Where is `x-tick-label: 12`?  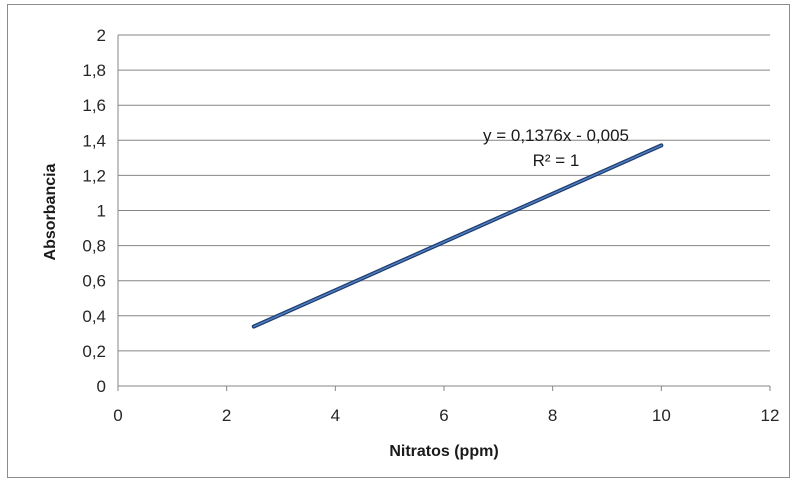
x-tick-label: 12 is located at coordinates (770, 415).